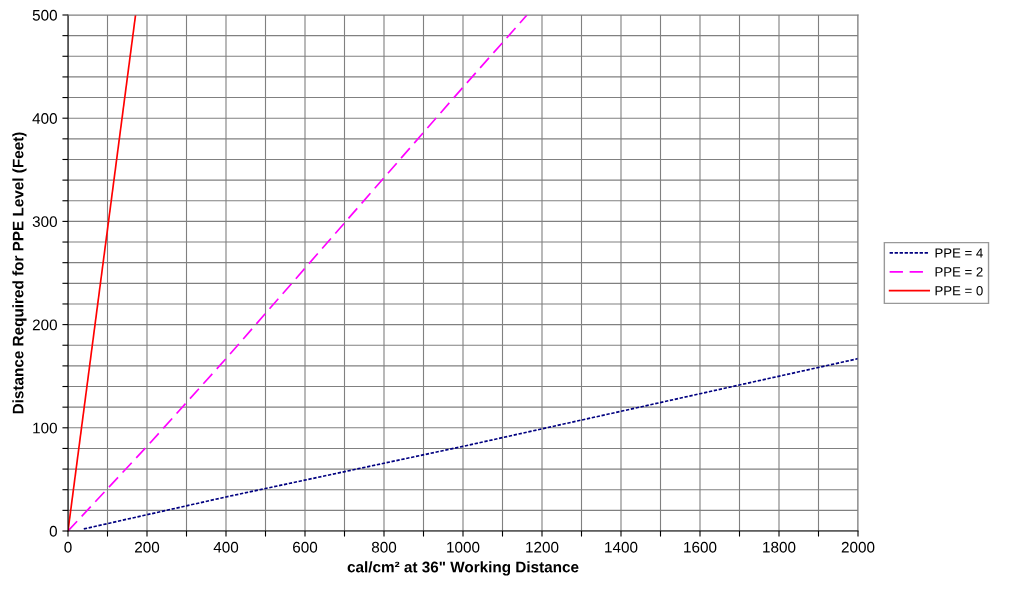 Image resolution: width=1013 pixels, height=592 pixels. I want to click on y-axis-title: Distance Required for PPE Level (Feet), so click(19, 273).